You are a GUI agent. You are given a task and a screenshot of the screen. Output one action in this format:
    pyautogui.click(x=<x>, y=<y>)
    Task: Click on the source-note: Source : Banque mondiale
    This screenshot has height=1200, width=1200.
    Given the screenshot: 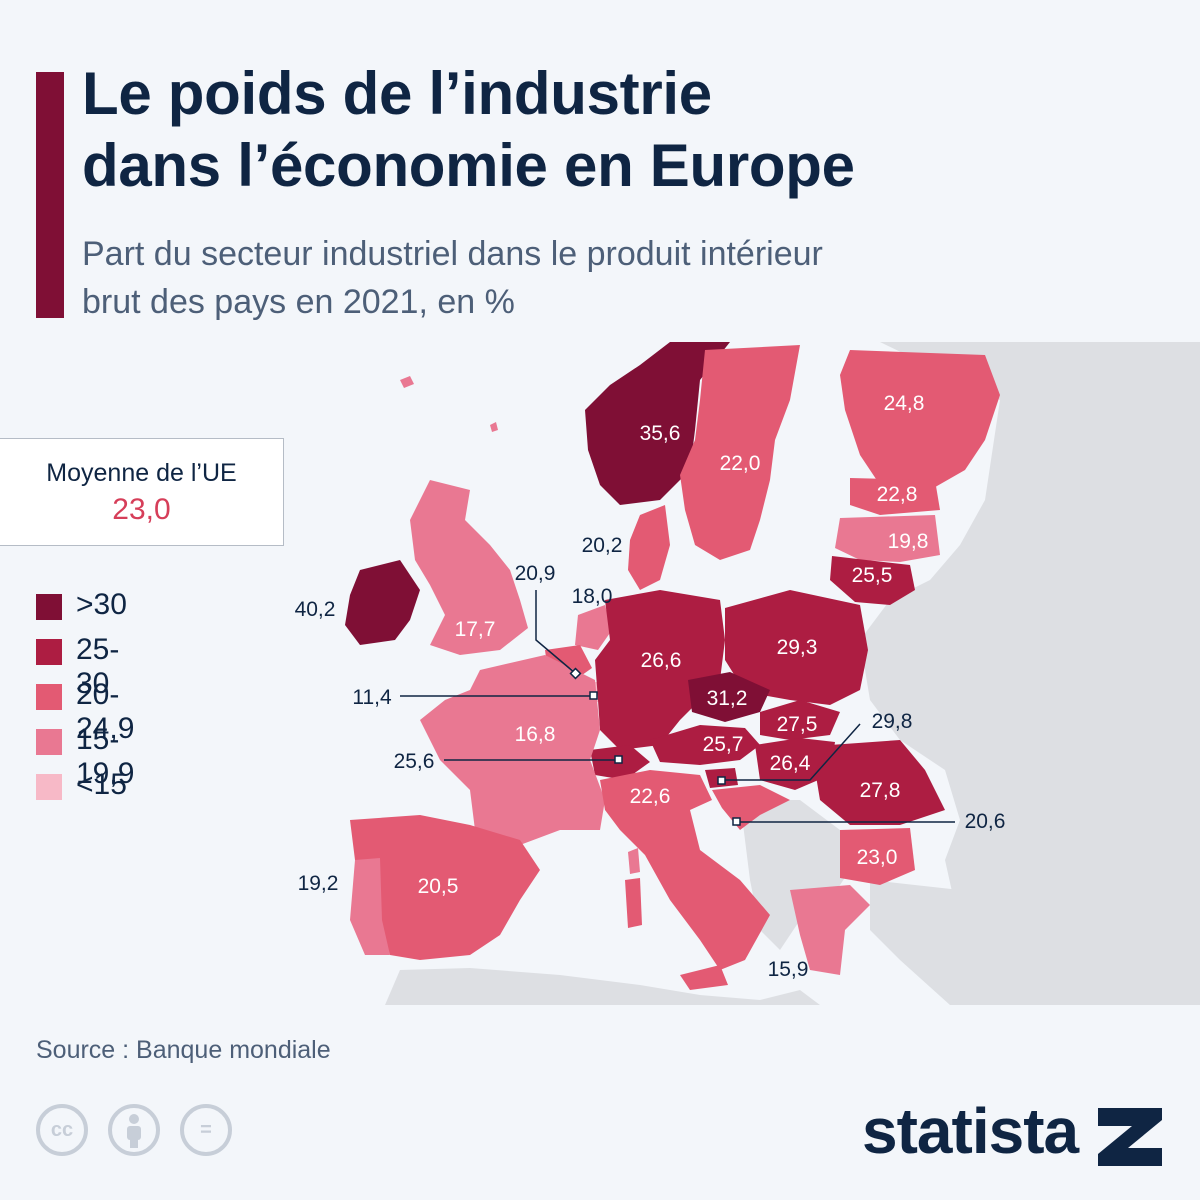 What is the action you would take?
    pyautogui.click(x=183, y=1050)
    